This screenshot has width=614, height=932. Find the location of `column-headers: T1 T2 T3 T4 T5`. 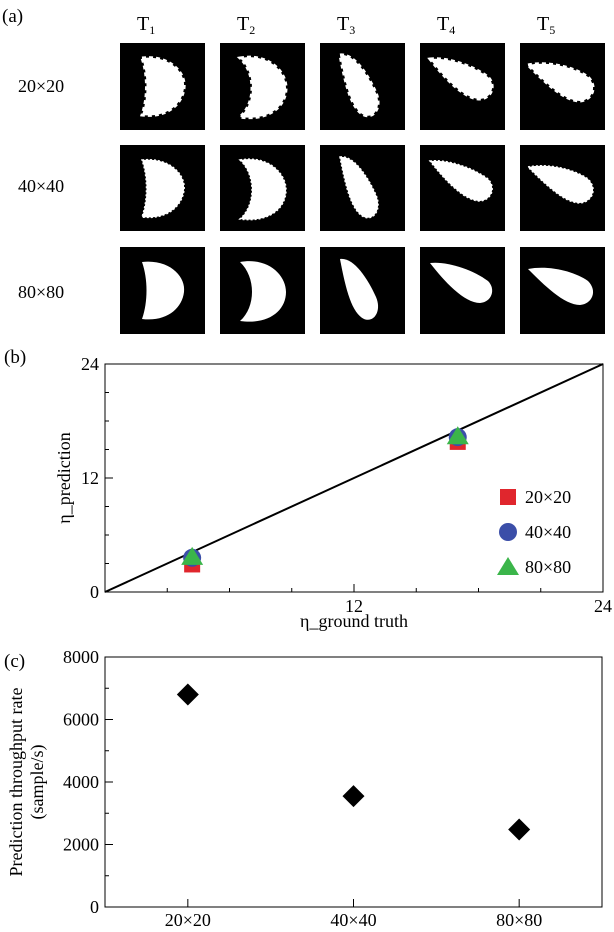

column-headers: T1 T2 T3 T4 T5 is located at coordinates (346, 25).